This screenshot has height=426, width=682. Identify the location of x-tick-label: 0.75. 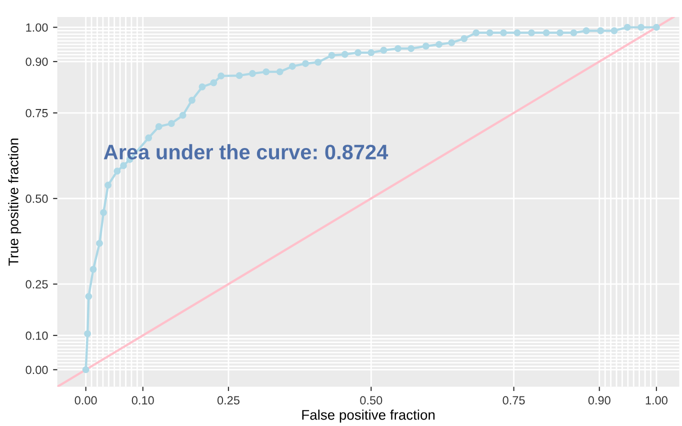
(513, 400).